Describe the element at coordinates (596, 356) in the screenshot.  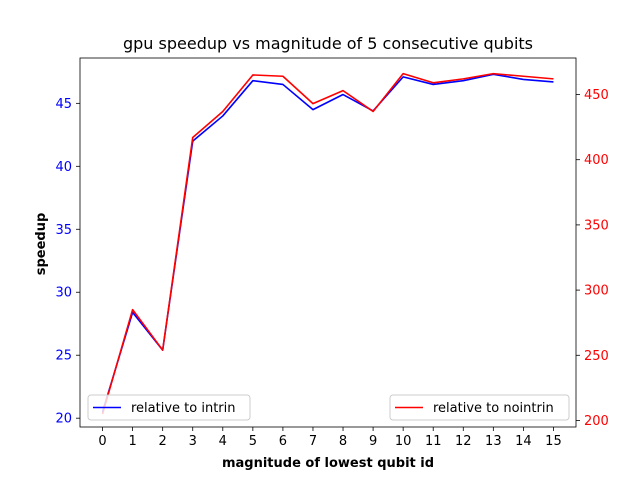
I see `right-y-tick-label: 250` at that location.